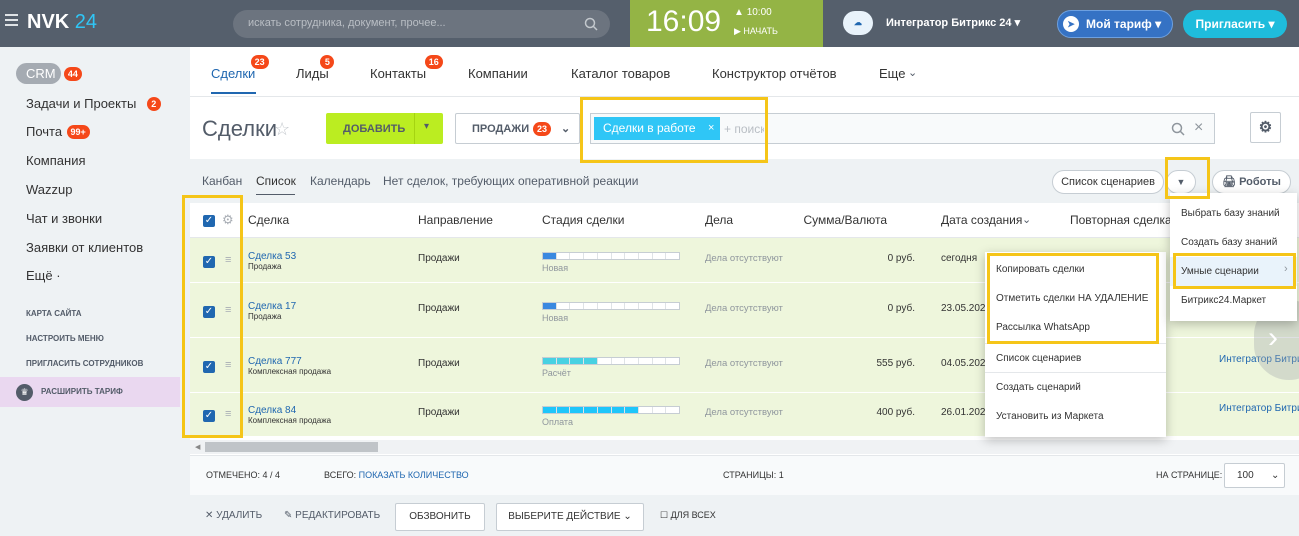 The height and width of the screenshot is (536, 1299). Describe the element at coordinates (901, 308) in the screenshot. I see `deal-sum: 0 руб.` at that location.